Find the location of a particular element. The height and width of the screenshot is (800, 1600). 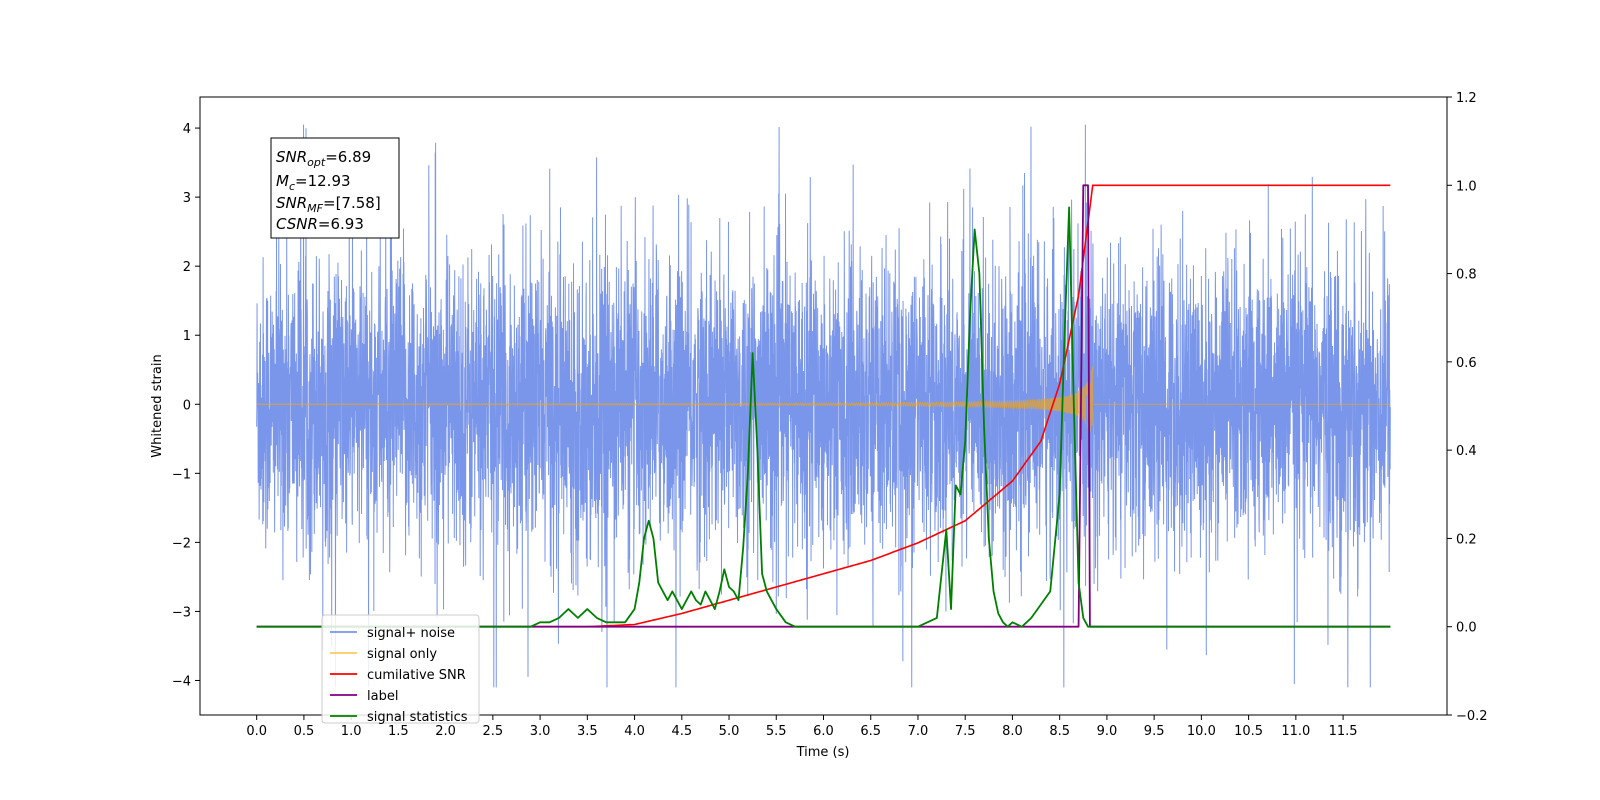

legend-label: signal statistics is located at coordinates (417, 717).